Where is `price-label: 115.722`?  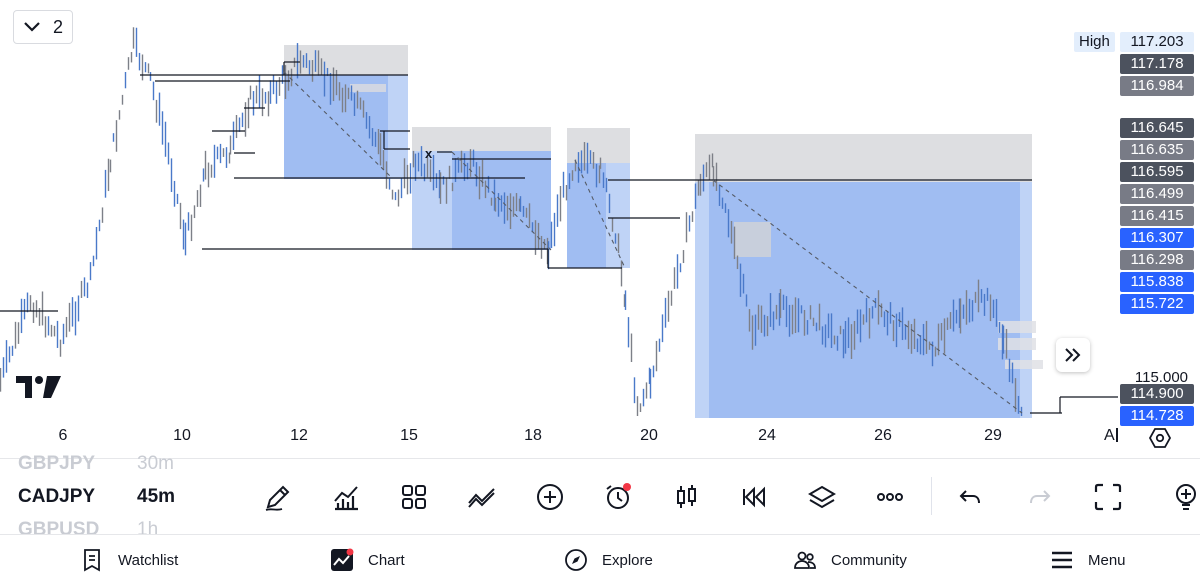
price-label: 115.722 is located at coordinates (1157, 304).